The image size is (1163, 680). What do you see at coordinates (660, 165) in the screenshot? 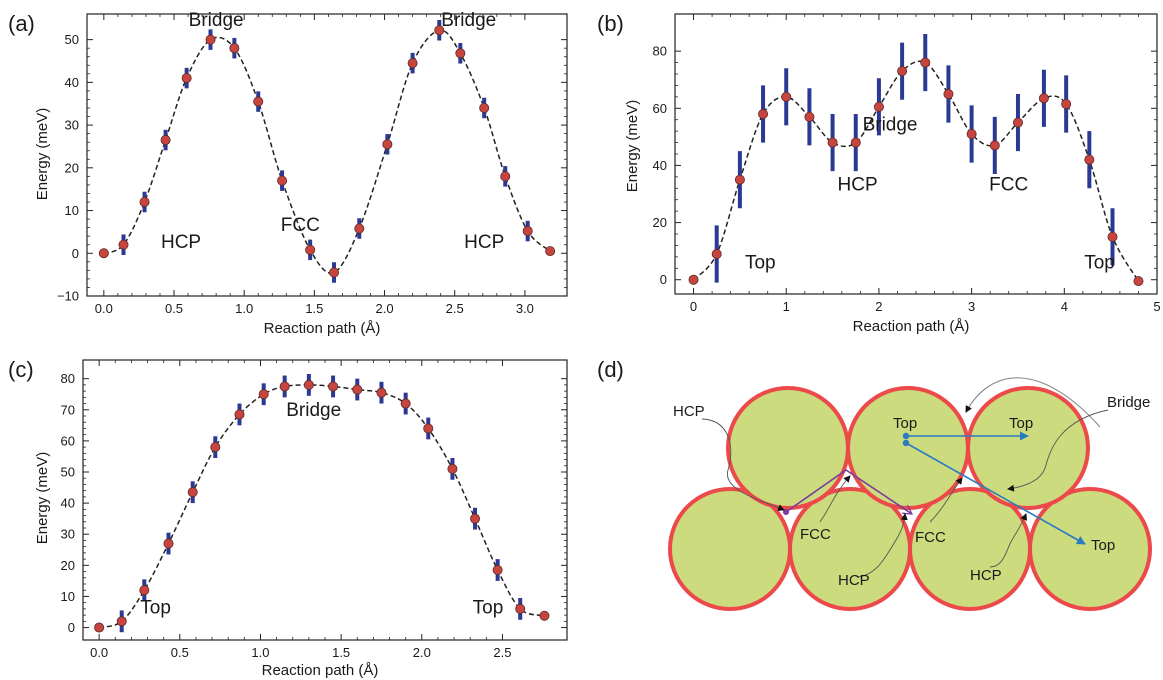
I see `chart-b-ytick-label: 40` at bounding box center [660, 165].